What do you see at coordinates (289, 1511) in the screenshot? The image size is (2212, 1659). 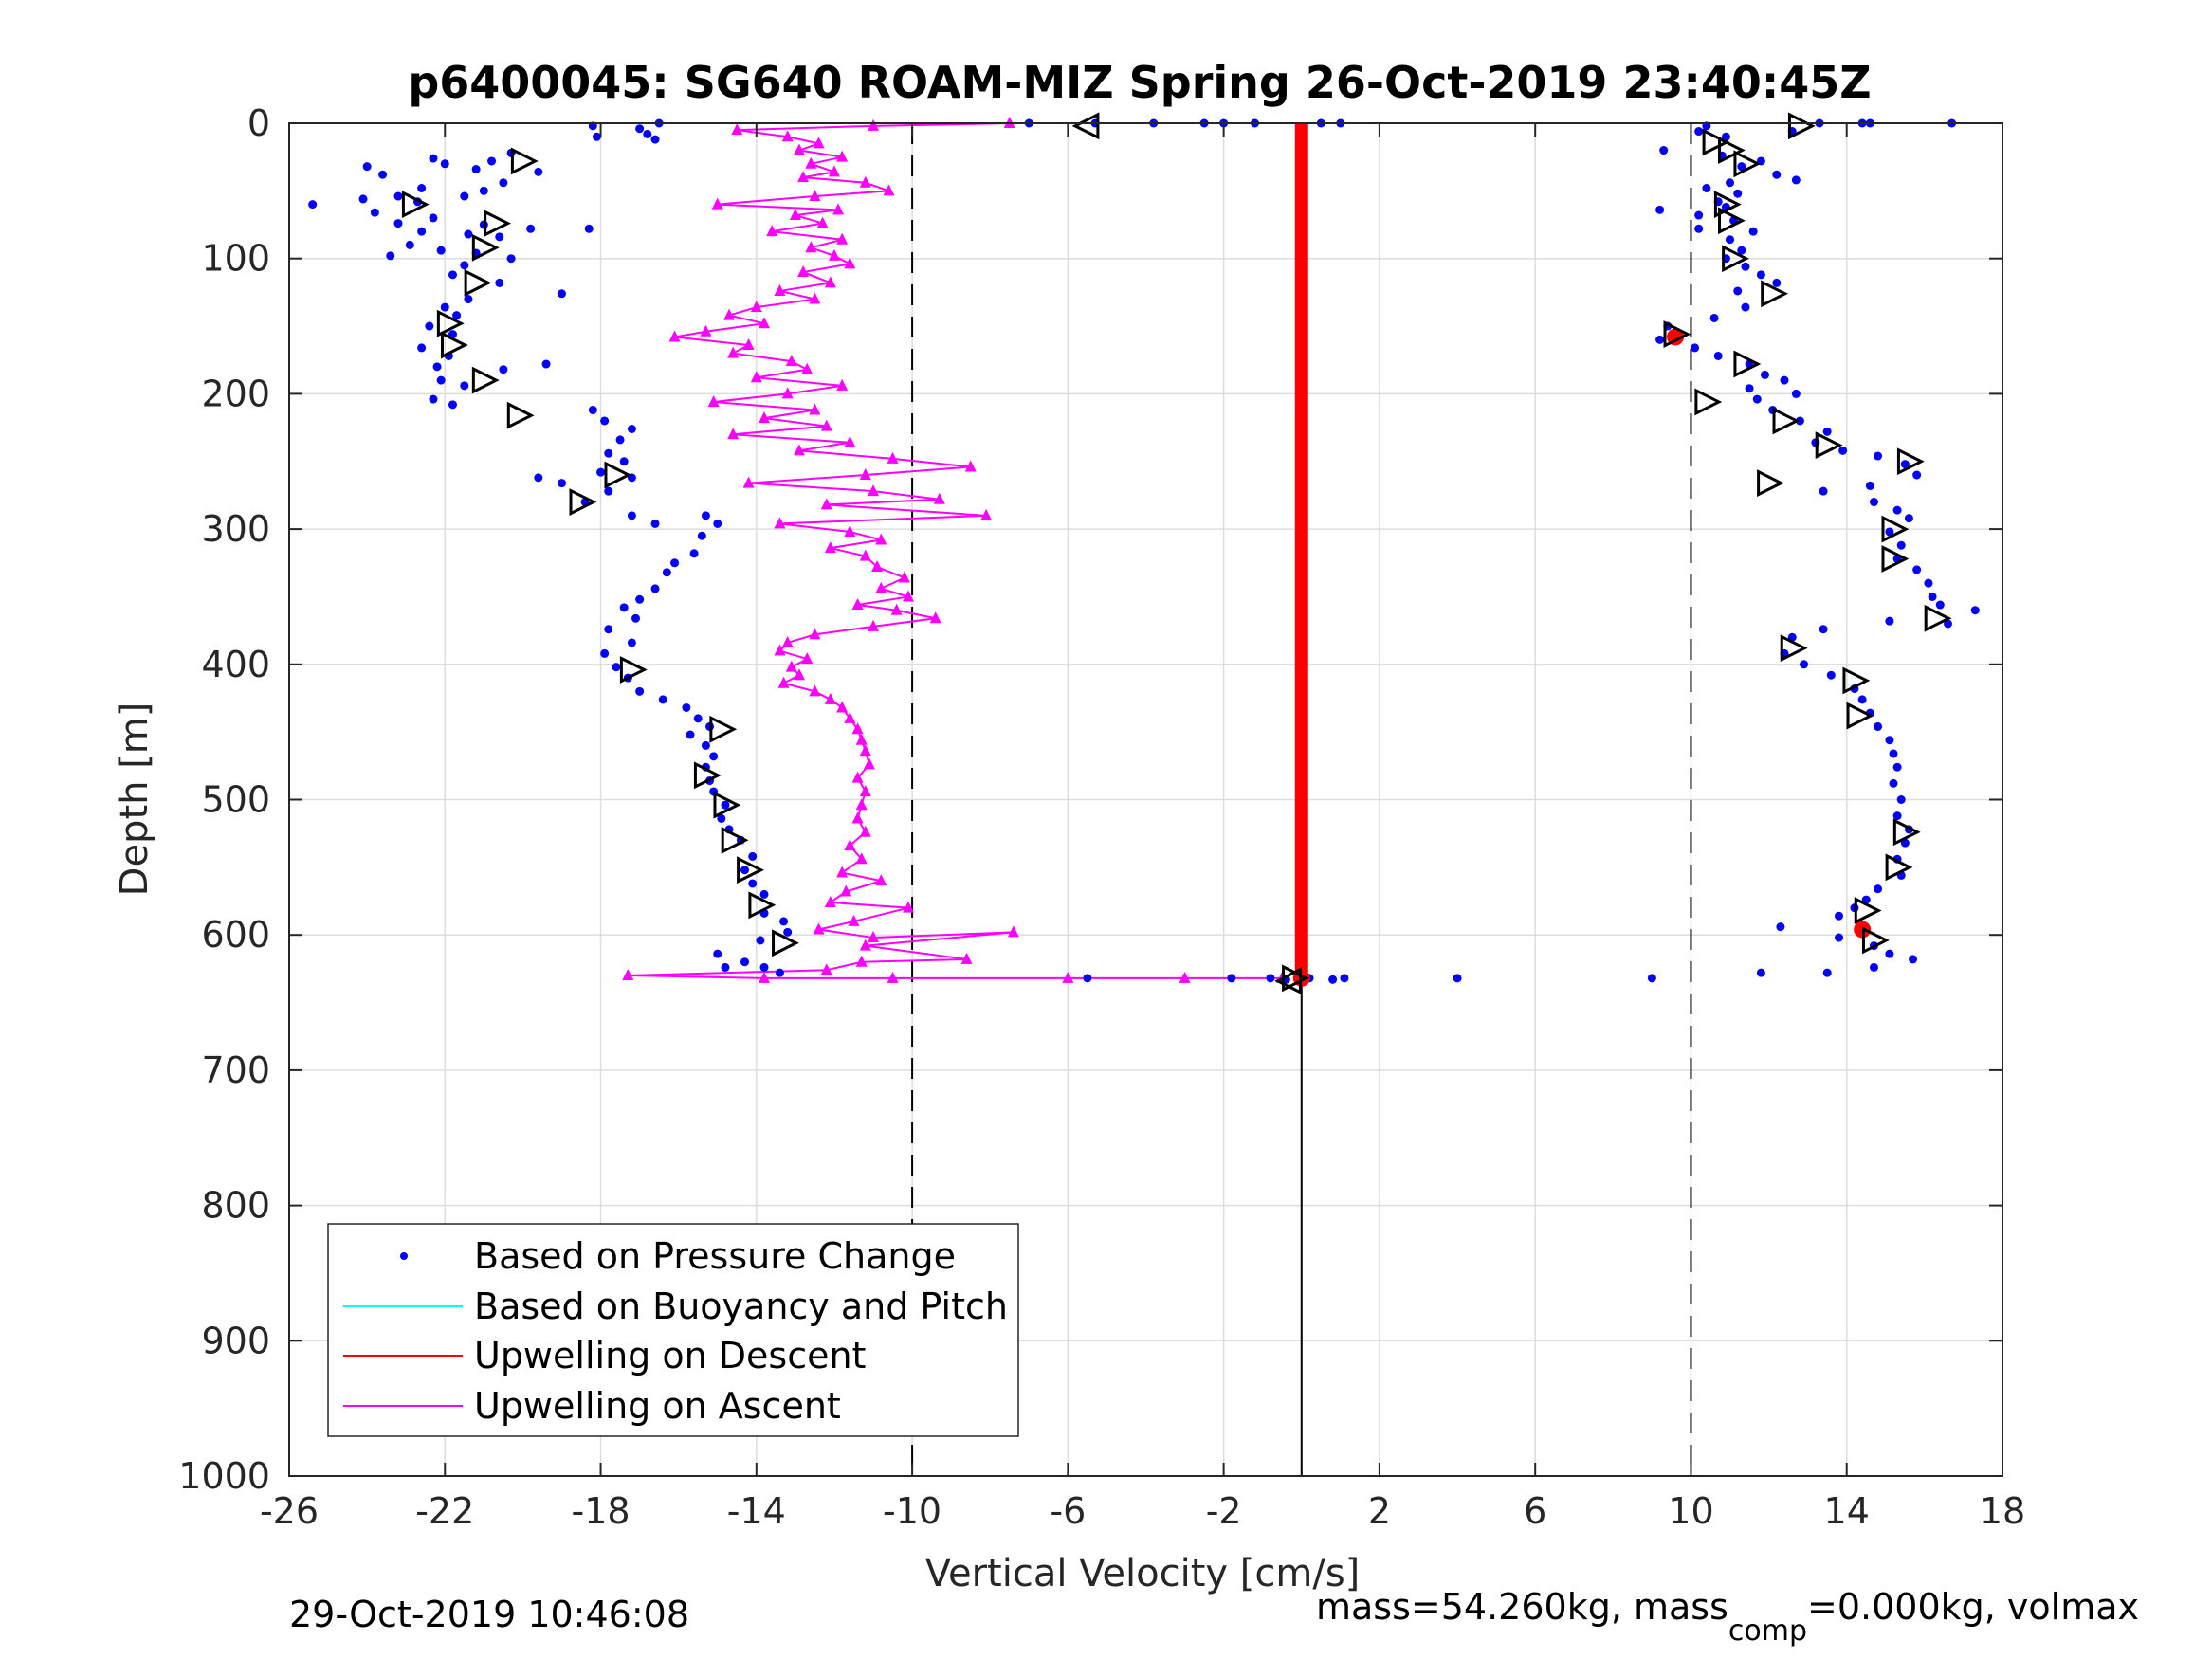 I see `x-tick-label: -26` at bounding box center [289, 1511].